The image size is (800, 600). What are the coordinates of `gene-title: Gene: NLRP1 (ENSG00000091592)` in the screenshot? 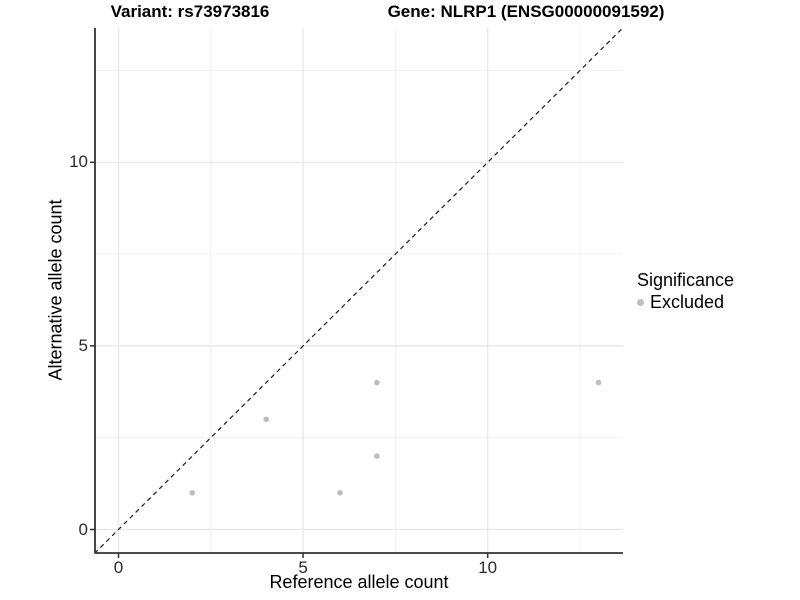 It's located at (526, 11).